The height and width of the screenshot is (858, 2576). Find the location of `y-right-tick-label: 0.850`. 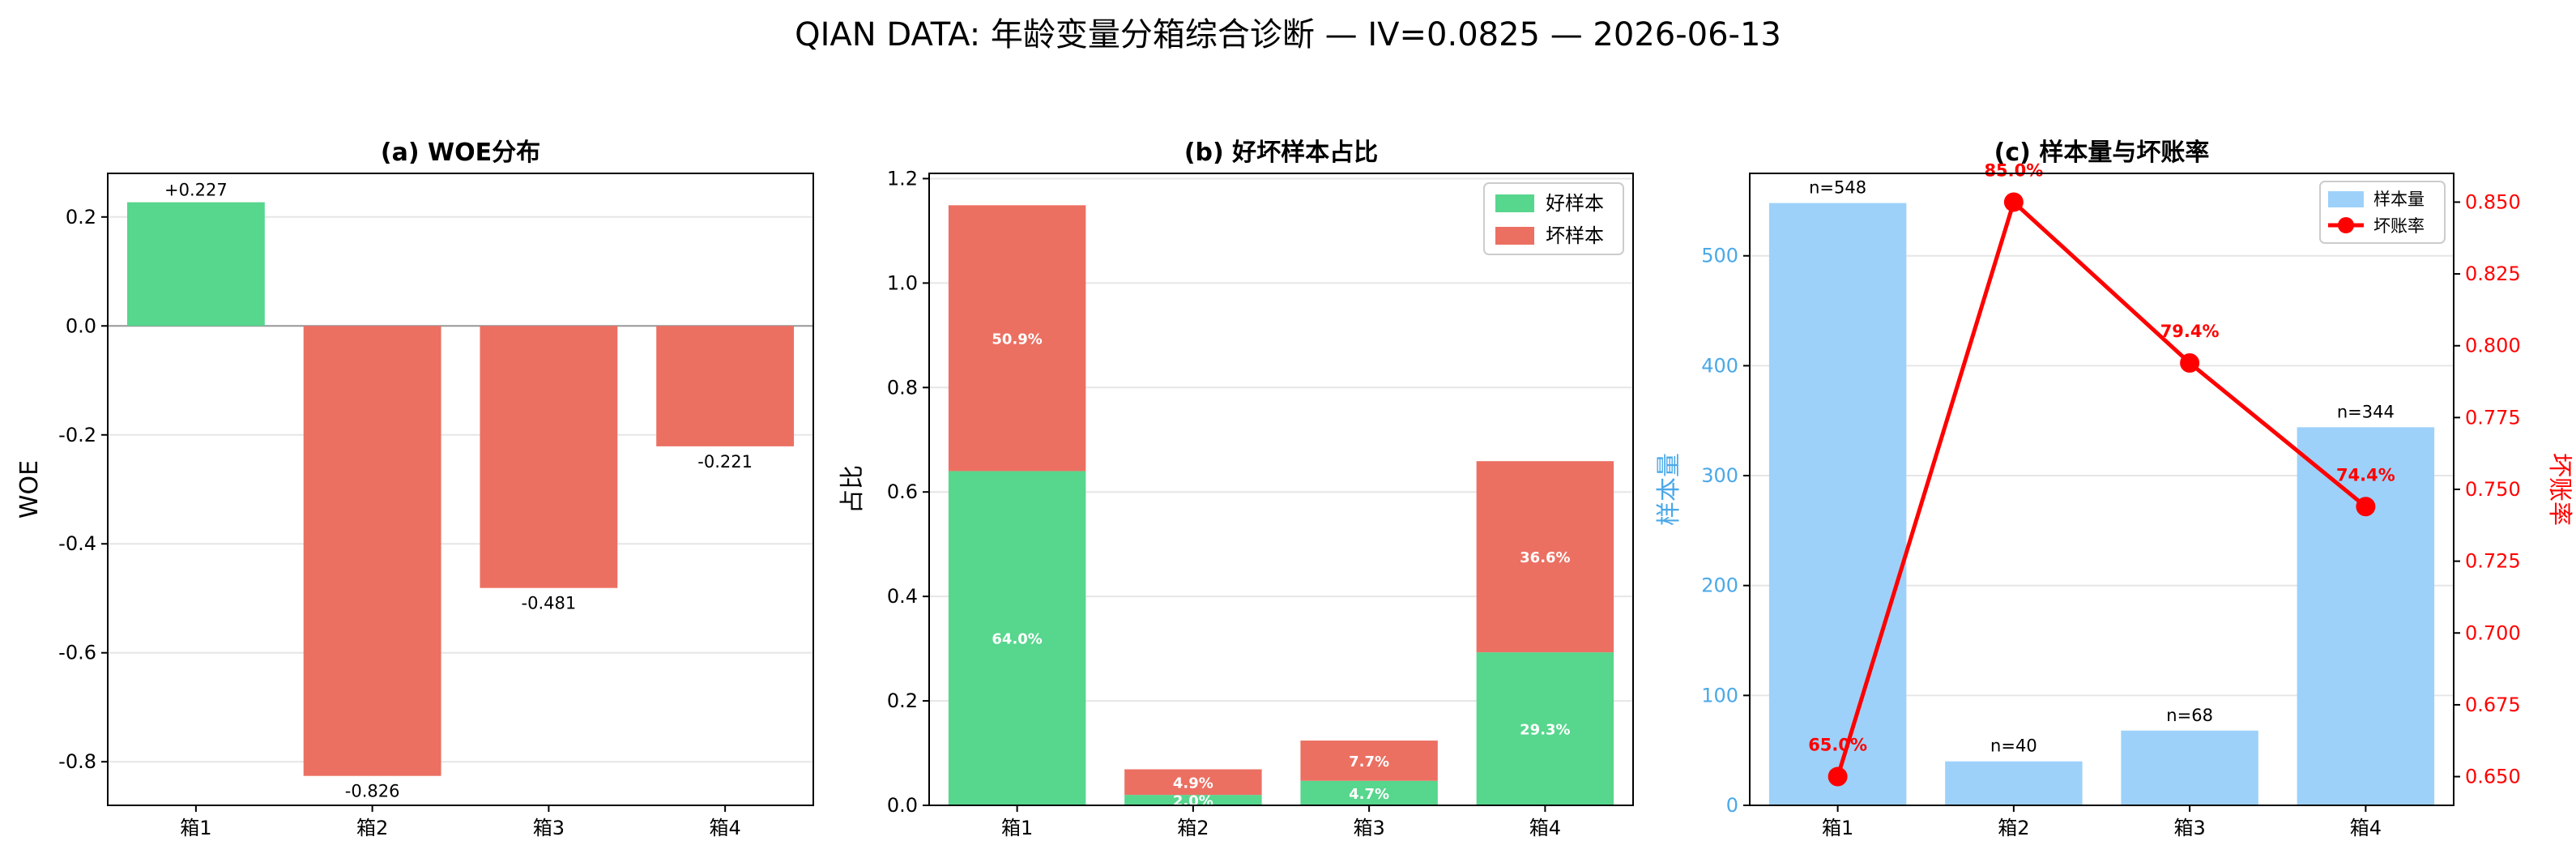

y-right-tick-label: 0.850 is located at coordinates (2493, 201).